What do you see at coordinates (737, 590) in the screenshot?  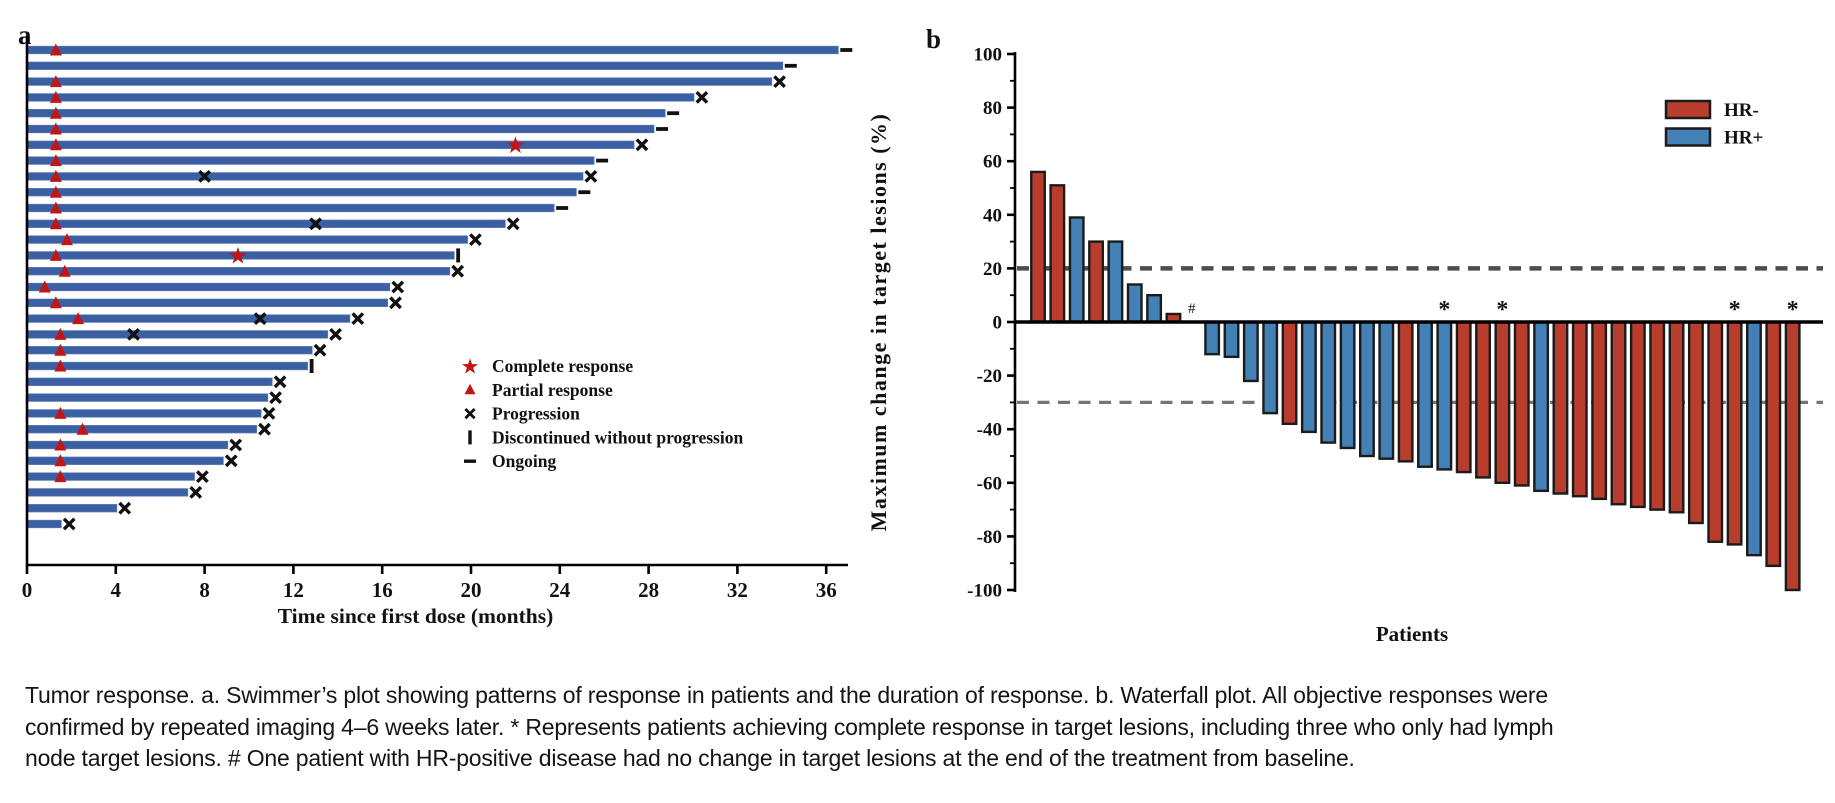 I see `swimmer-x-tick-label: 32` at bounding box center [737, 590].